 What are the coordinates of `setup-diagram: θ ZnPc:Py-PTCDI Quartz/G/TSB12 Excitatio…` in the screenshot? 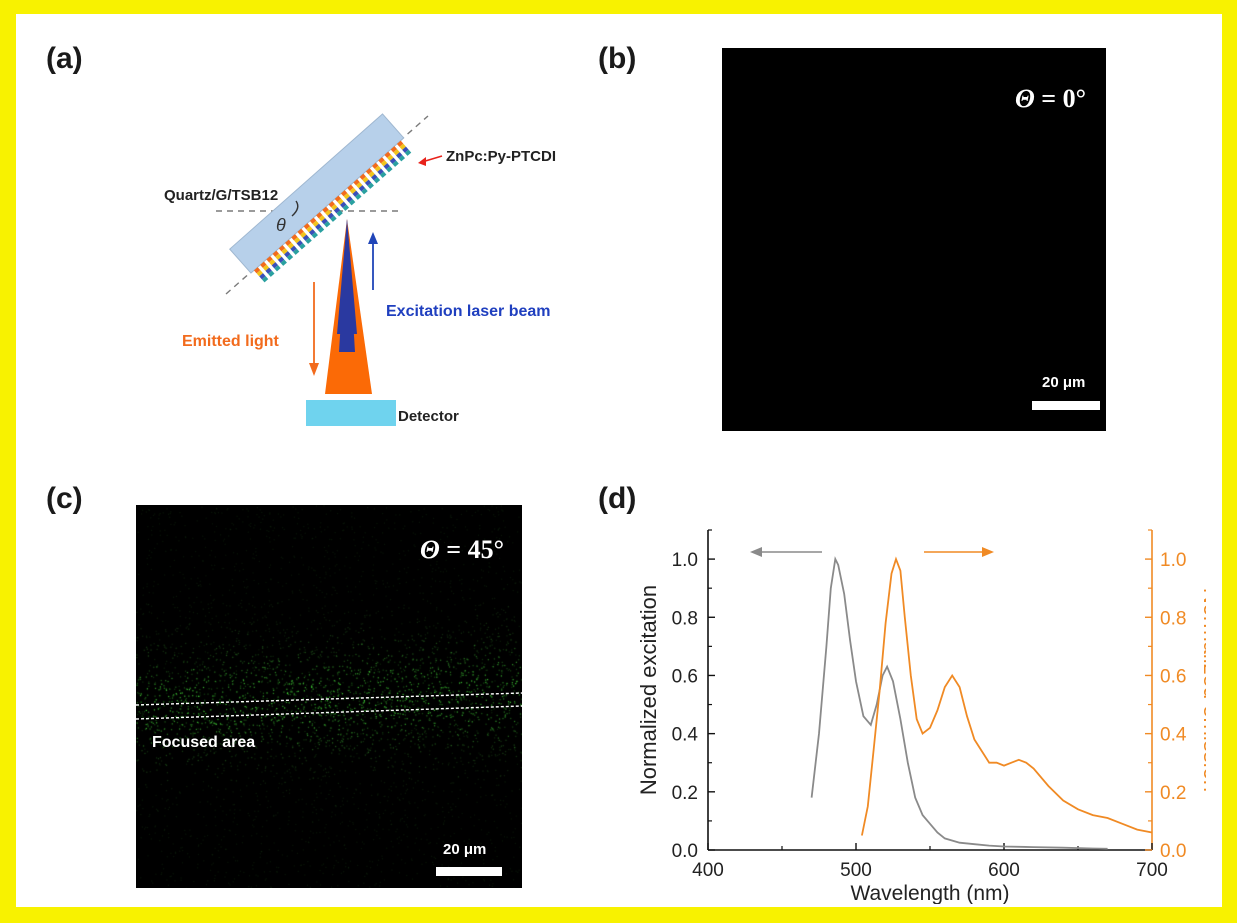 It's located at (360, 269).